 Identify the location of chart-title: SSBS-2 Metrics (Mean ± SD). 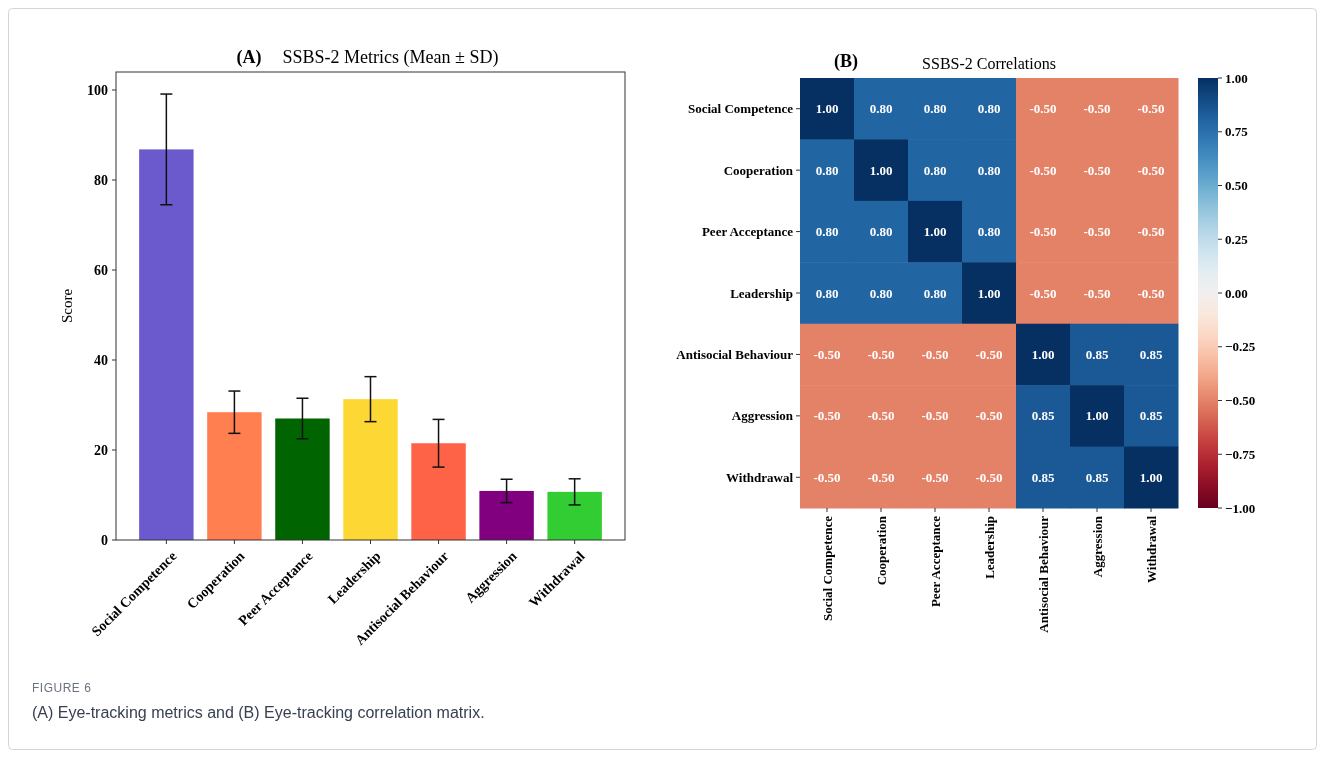
(390, 57).